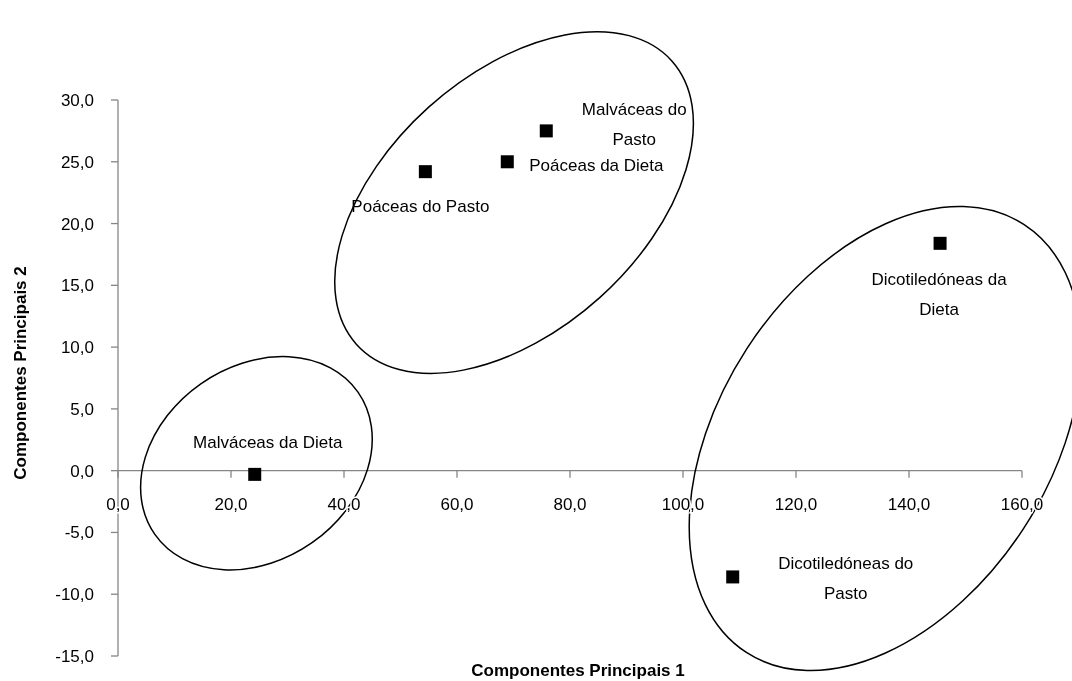 The height and width of the screenshot is (681, 1072). What do you see at coordinates (457, 504) in the screenshot?
I see `x-tick-label: 60,0` at bounding box center [457, 504].